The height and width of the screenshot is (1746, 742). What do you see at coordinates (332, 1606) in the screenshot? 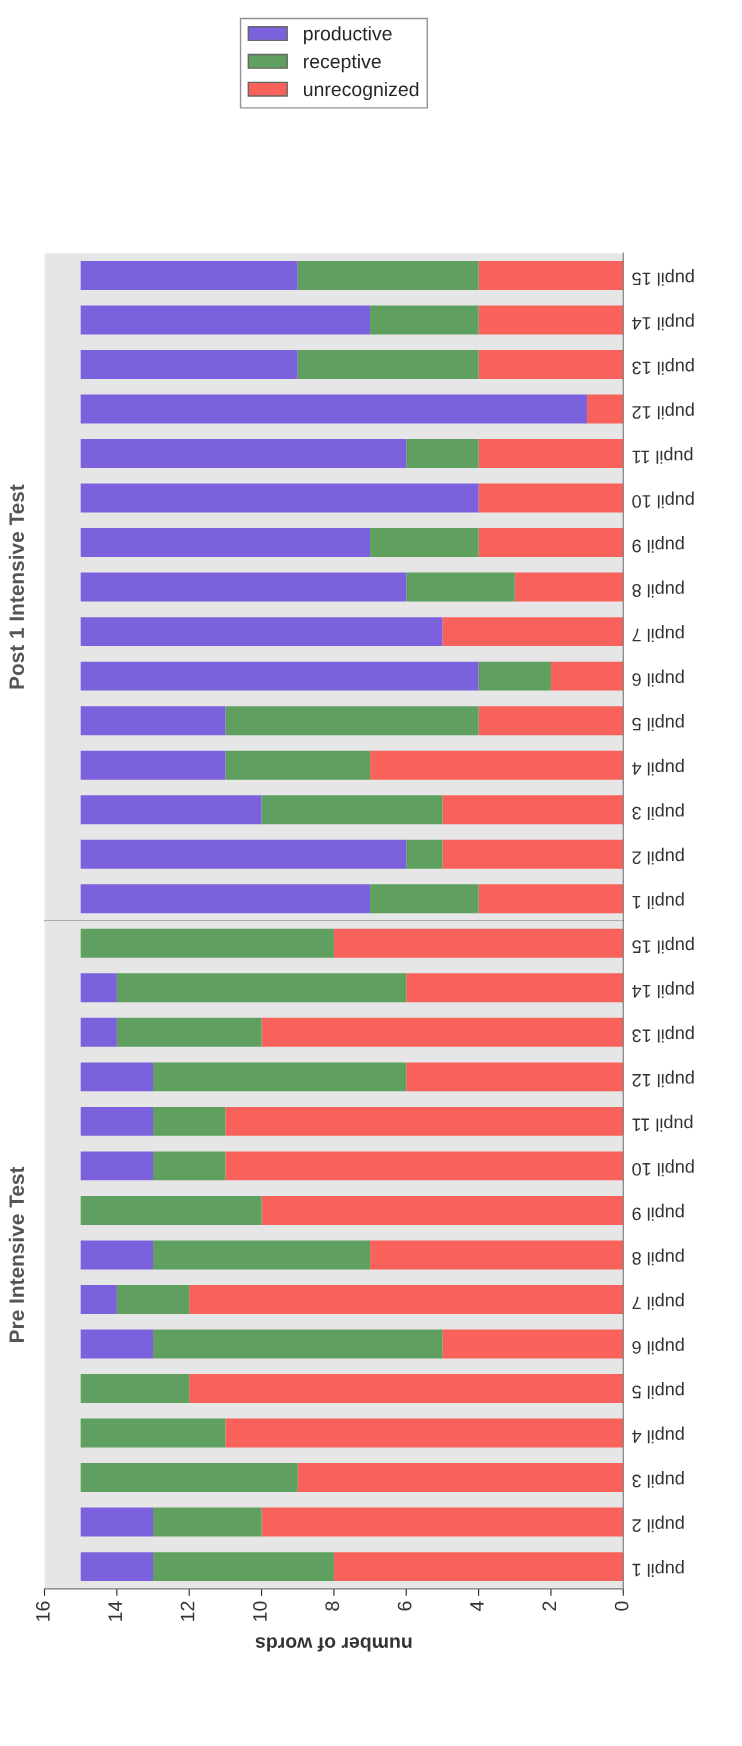
I see `x-tick-label: 8` at bounding box center [332, 1606].